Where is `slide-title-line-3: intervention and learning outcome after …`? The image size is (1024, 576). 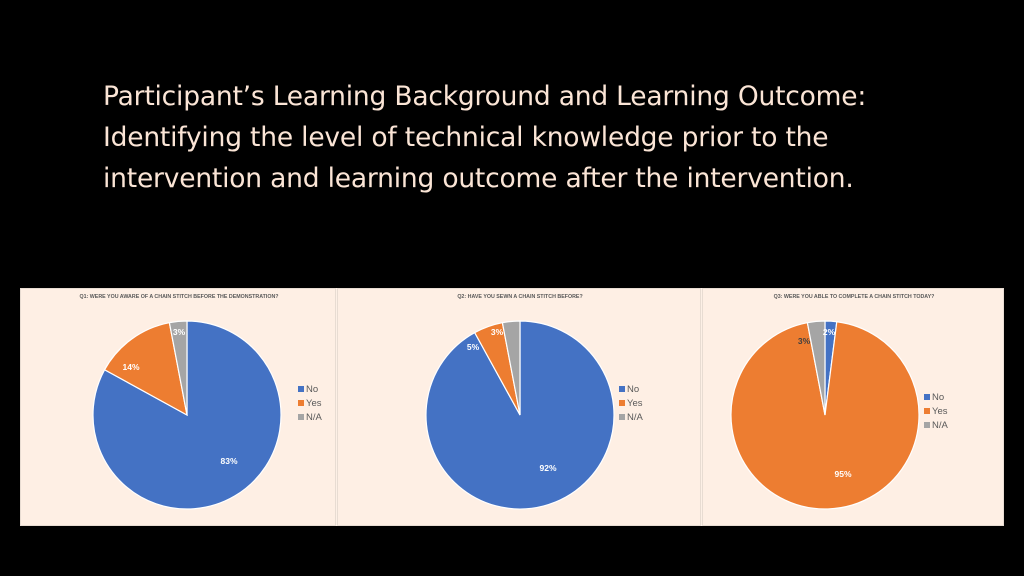 slide-title-line-3: intervention and learning outcome after … is located at coordinates (478, 178).